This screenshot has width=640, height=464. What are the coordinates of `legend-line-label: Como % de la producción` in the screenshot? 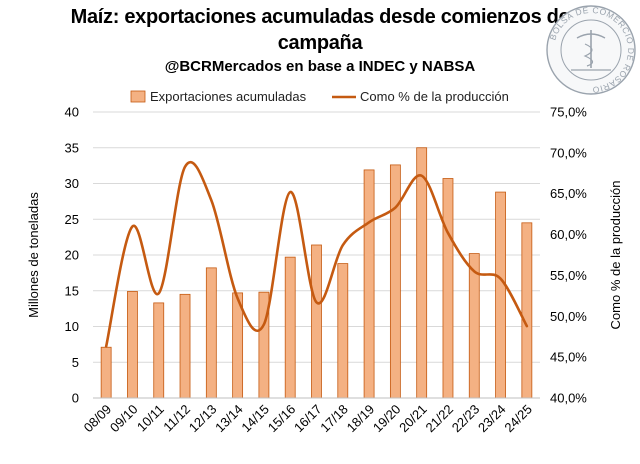 It's located at (434, 96).